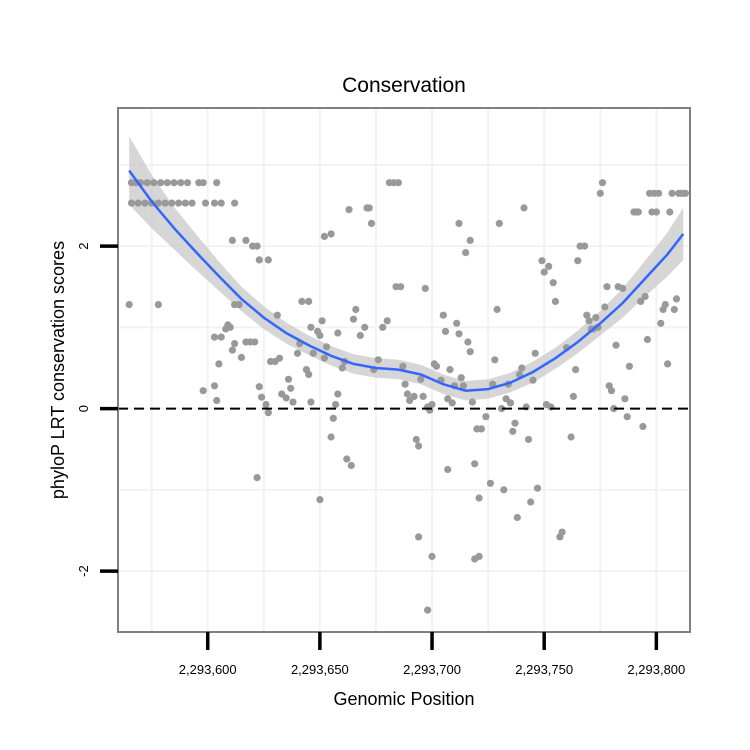 Image resolution: width=750 pixels, height=750 pixels. What do you see at coordinates (58, 370) in the screenshot?
I see `y-axis-title: phyloP LRT conservation scores` at bounding box center [58, 370].